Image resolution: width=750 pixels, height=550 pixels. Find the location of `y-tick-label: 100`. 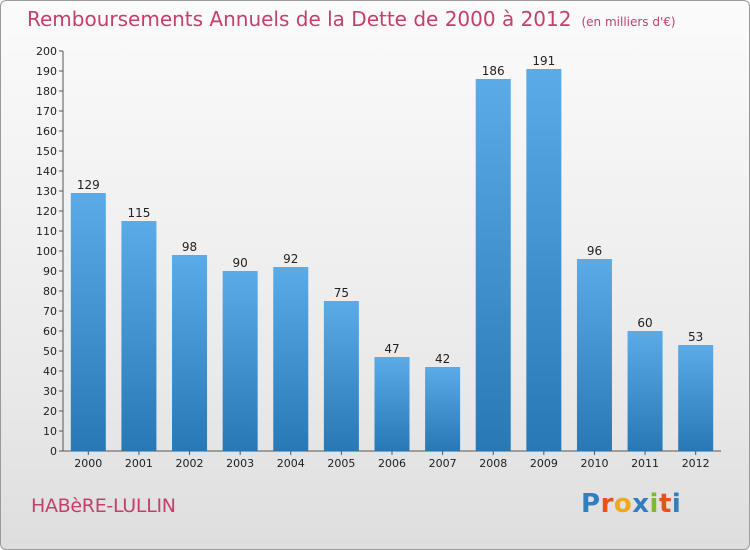

y-tick-label: 100 is located at coordinates (46, 251).